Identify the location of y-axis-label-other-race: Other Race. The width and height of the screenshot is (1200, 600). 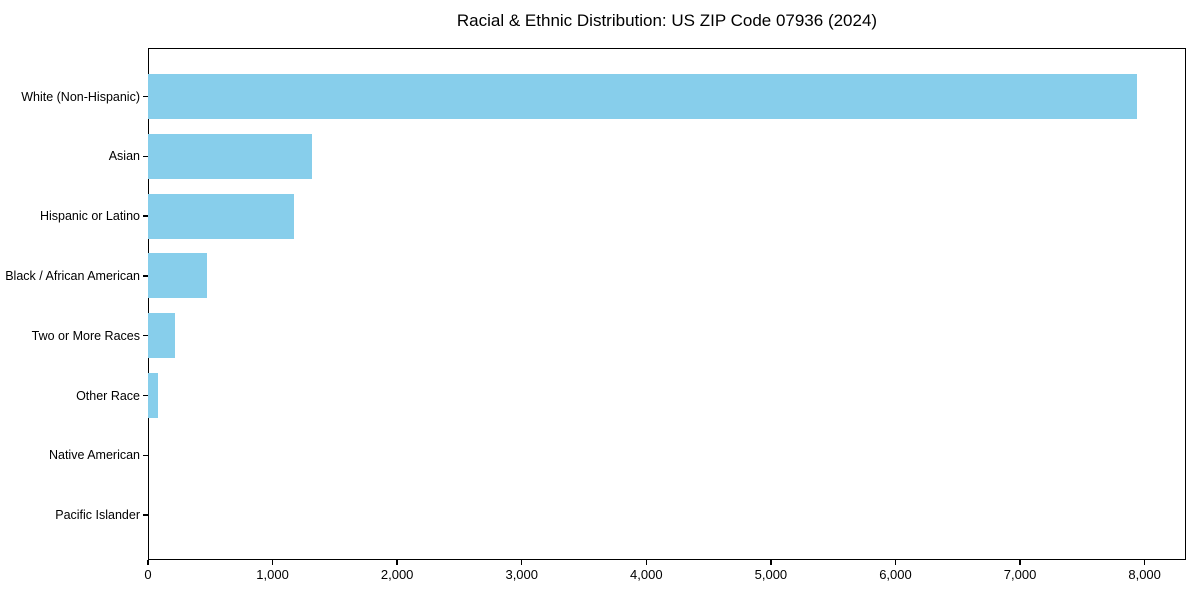
(108, 395).